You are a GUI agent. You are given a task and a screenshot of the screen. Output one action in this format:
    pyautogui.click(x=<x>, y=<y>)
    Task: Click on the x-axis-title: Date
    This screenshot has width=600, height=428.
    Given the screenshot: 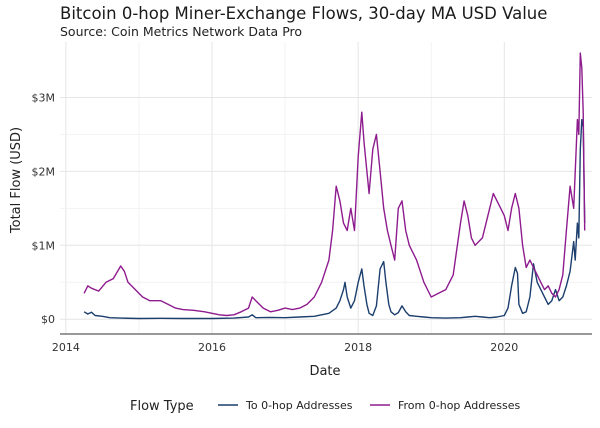 What is the action you would take?
    pyautogui.click(x=324, y=371)
    